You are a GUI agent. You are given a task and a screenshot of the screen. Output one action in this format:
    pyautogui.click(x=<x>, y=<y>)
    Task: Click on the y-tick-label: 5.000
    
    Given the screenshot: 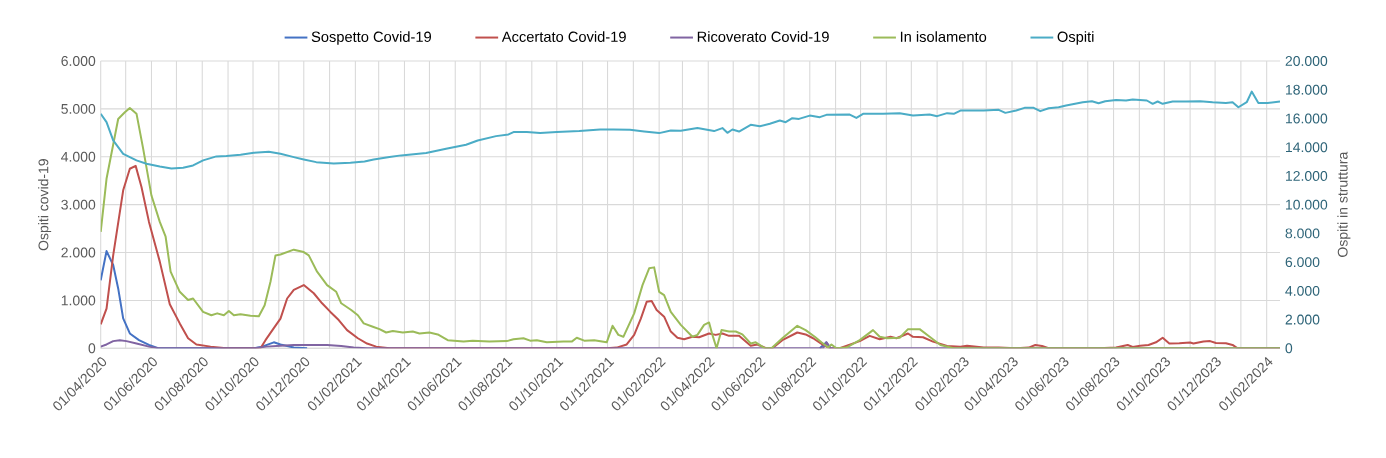 What is the action you would take?
    pyautogui.click(x=78, y=108)
    